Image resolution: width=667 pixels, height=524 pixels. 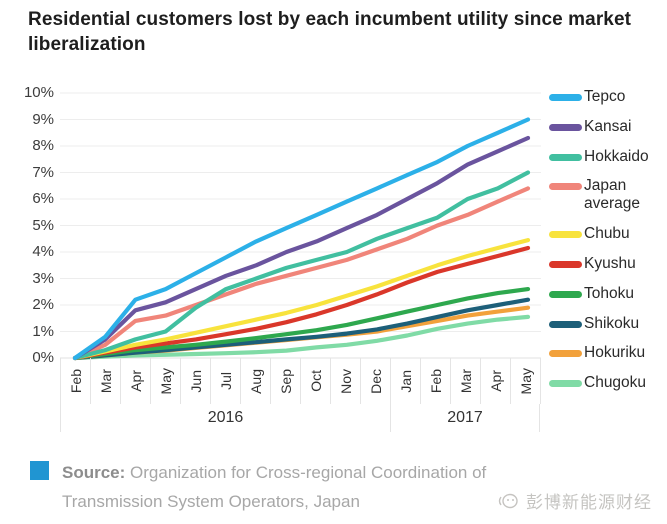 I want to click on legend-label: Japan average, so click(x=612, y=195).